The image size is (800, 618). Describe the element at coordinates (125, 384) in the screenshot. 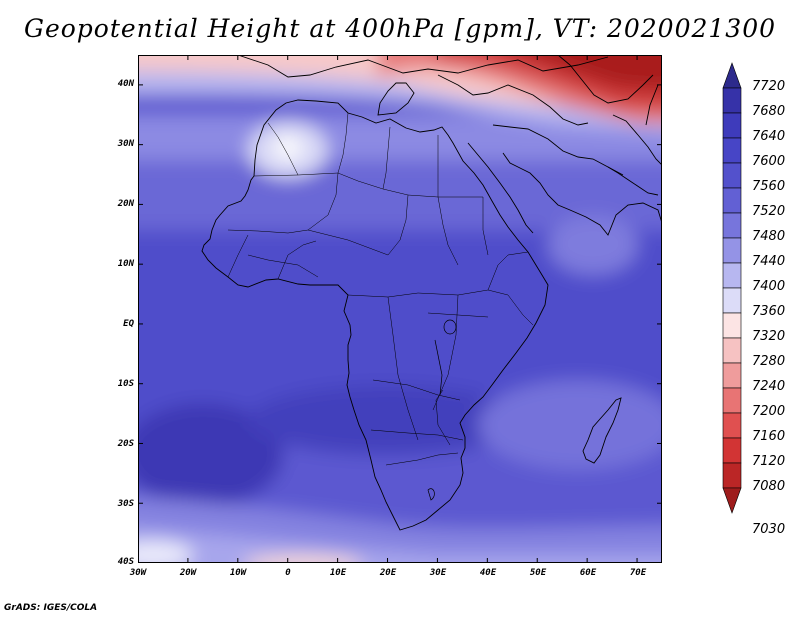

I see `lat-label: 10S` at that location.